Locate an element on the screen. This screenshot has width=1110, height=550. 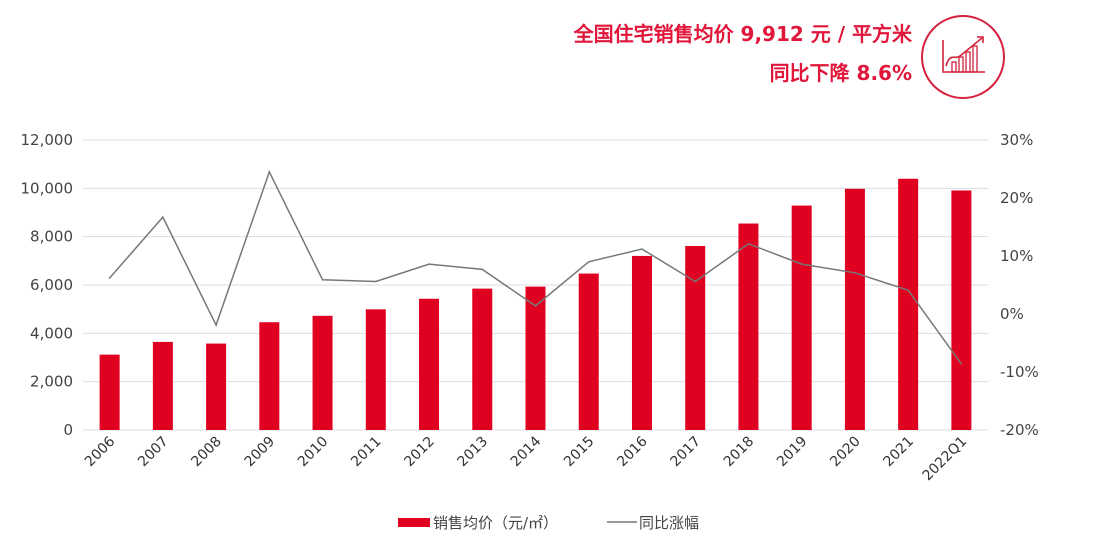
right-axis-tick: 10% is located at coordinates (1016, 256).